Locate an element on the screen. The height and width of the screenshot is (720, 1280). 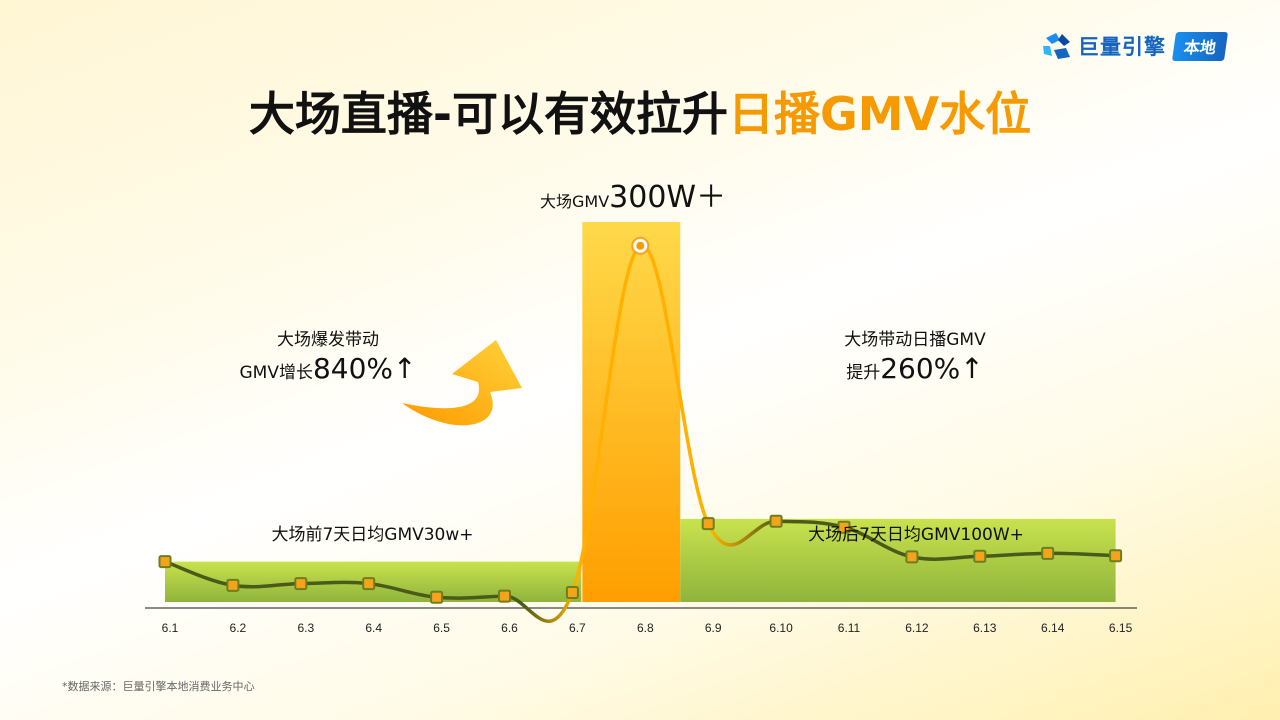
annotation-growth: 大场爆发带动 GMV增长840%↑ is located at coordinates (328, 358).